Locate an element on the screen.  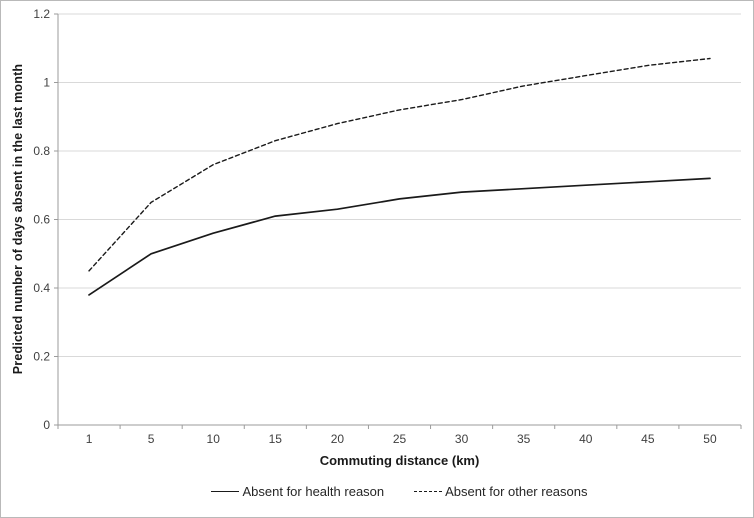
svg-text: 0 is located at coordinates (46, 425).